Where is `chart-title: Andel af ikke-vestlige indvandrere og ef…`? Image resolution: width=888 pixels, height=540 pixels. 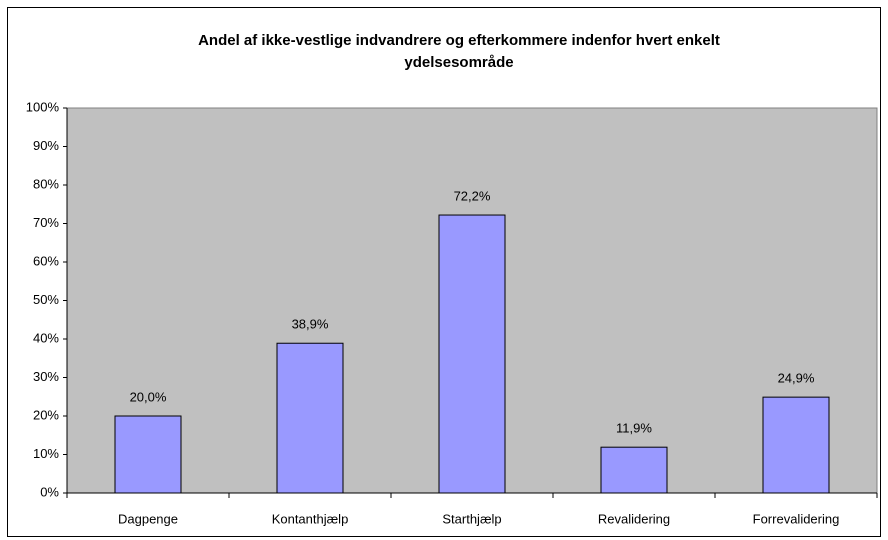
chart-title: Andel af ikke-vestlige indvandrere og ef… is located at coordinates (459, 40).